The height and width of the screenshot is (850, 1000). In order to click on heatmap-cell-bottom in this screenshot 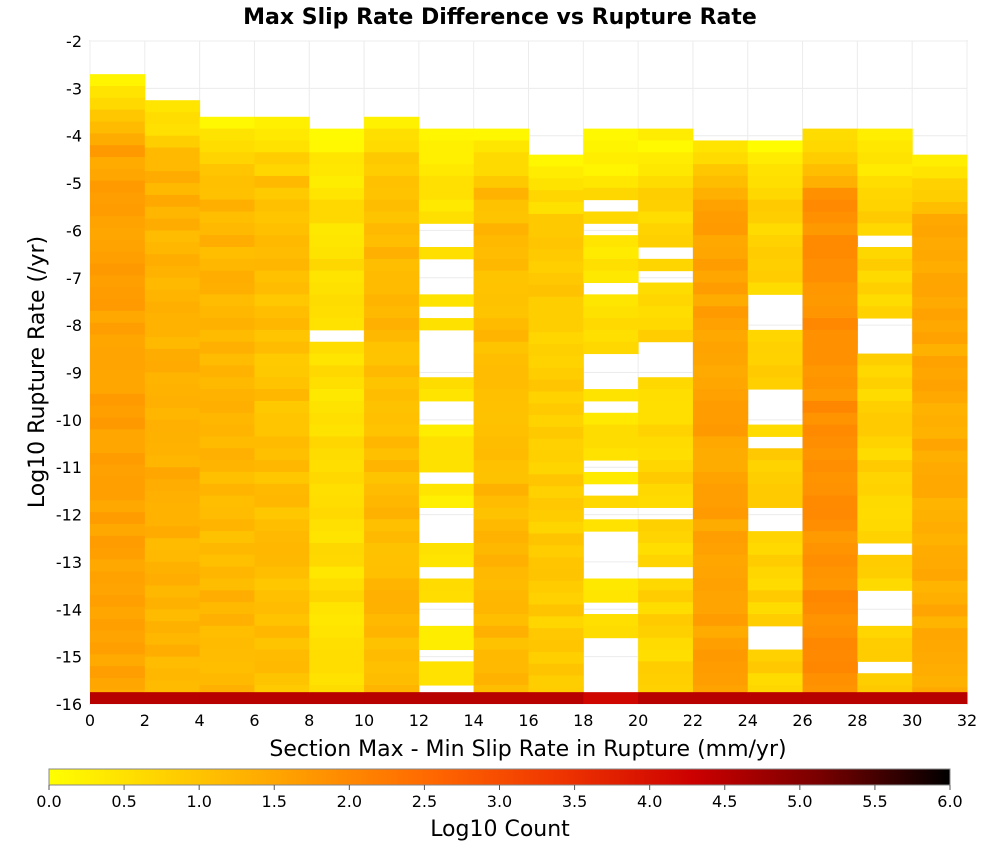, I will do `click(830, 698)`.